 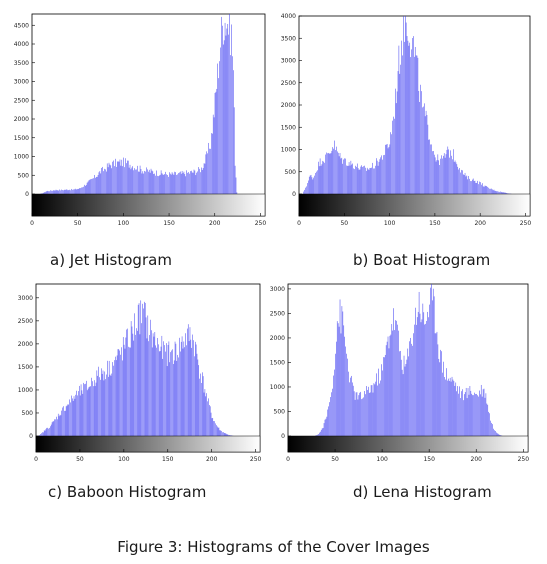 What do you see at coordinates (32, 223) in the screenshot?
I see `jet-x-tick-label: 0` at bounding box center [32, 223].